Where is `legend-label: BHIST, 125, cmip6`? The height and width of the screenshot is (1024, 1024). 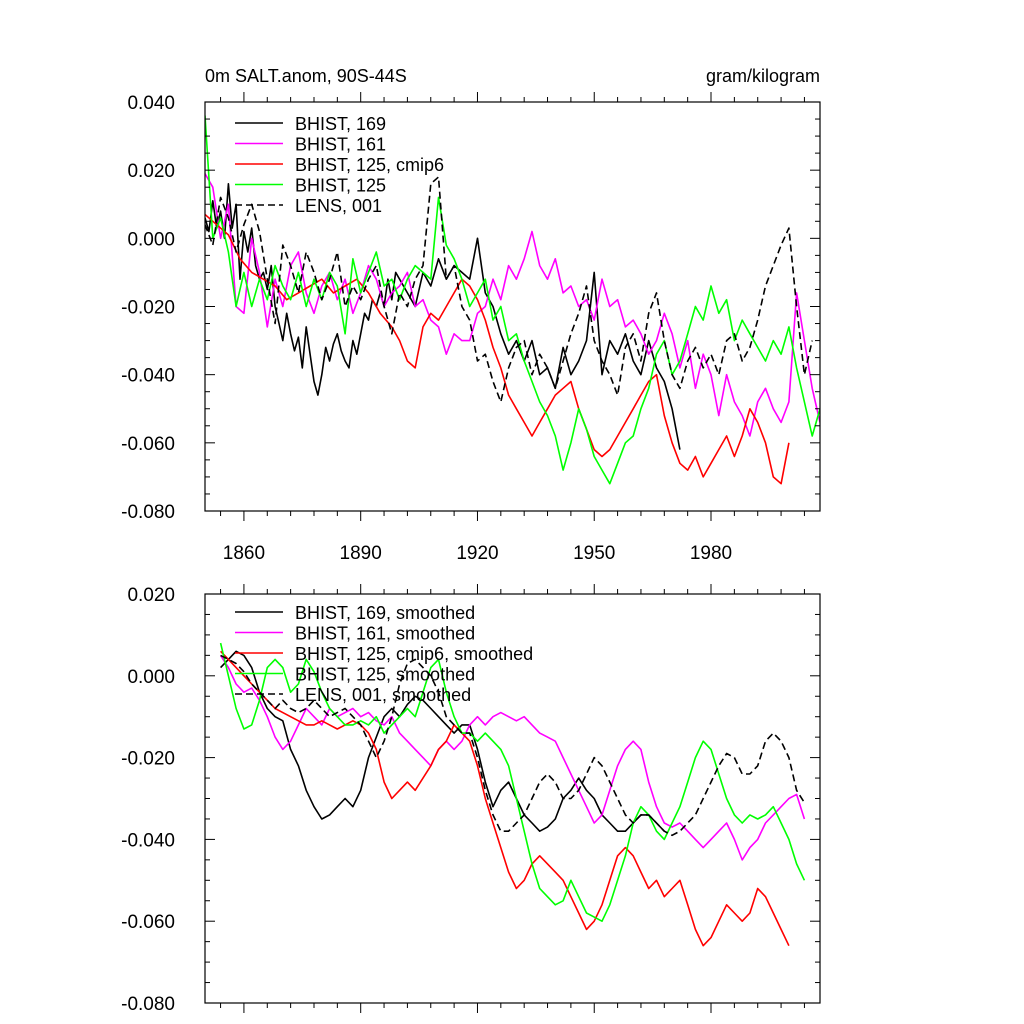
legend-label: BHIST, 125, cmip6 is located at coordinates (369, 165).